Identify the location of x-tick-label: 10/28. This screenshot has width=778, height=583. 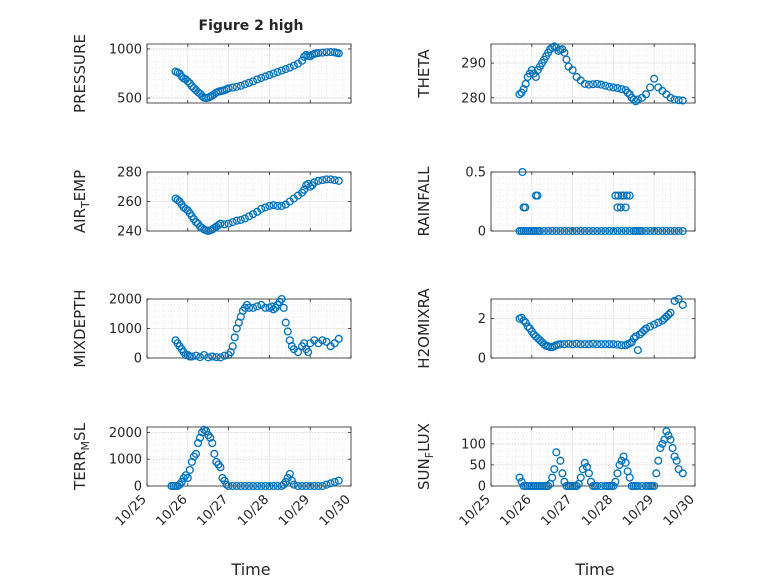
(253, 510).